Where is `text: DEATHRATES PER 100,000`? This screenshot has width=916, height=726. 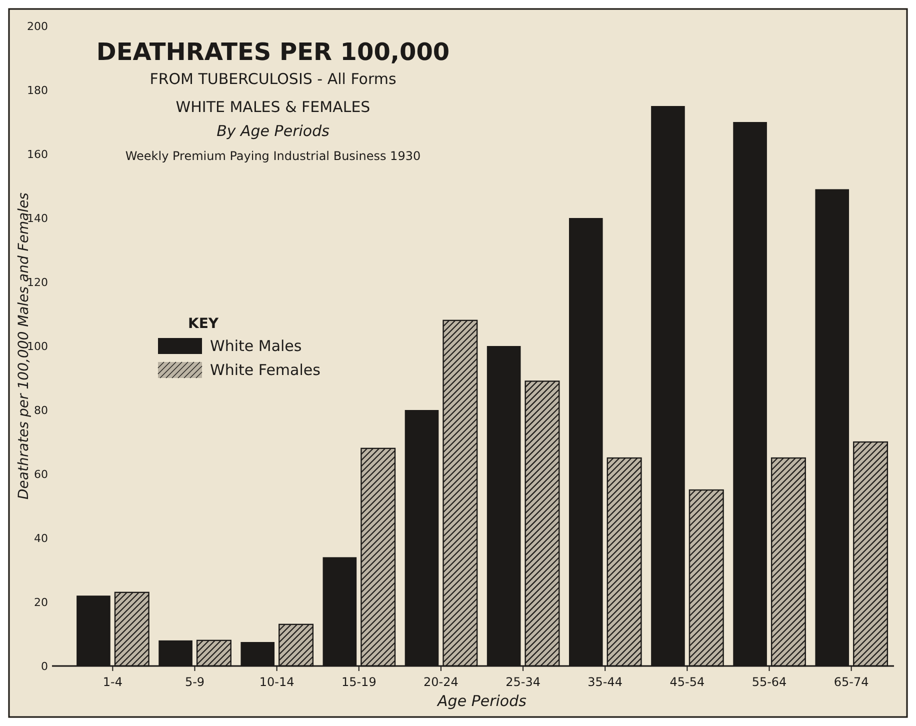
text: DEATHRATES PER 100,000 is located at coordinates (273, 52).